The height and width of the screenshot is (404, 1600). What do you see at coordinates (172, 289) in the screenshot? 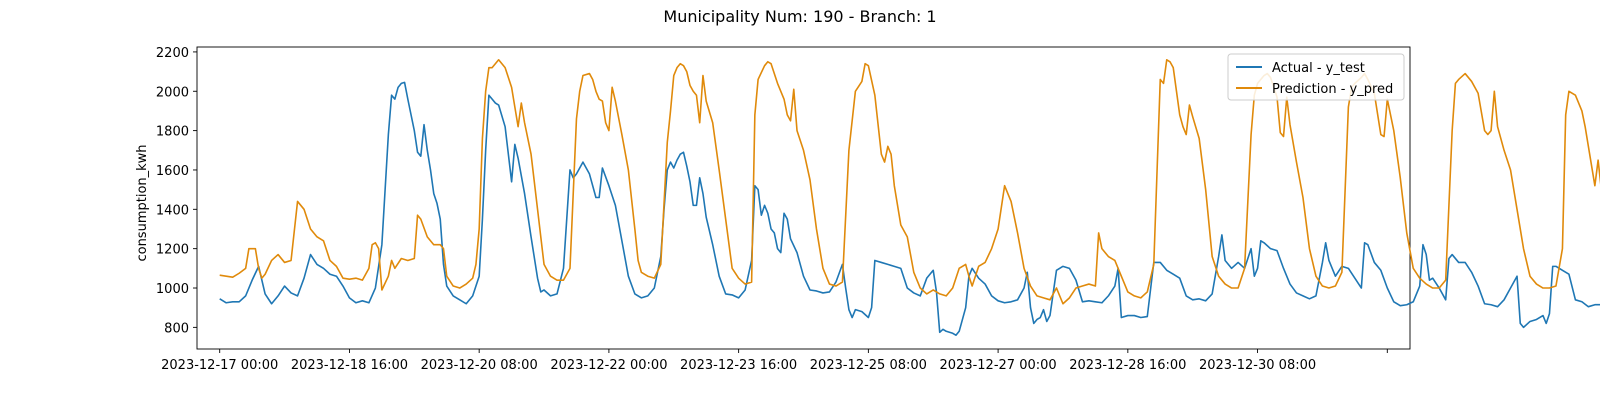
I see `y-tick-label: 1000` at bounding box center [172, 289].